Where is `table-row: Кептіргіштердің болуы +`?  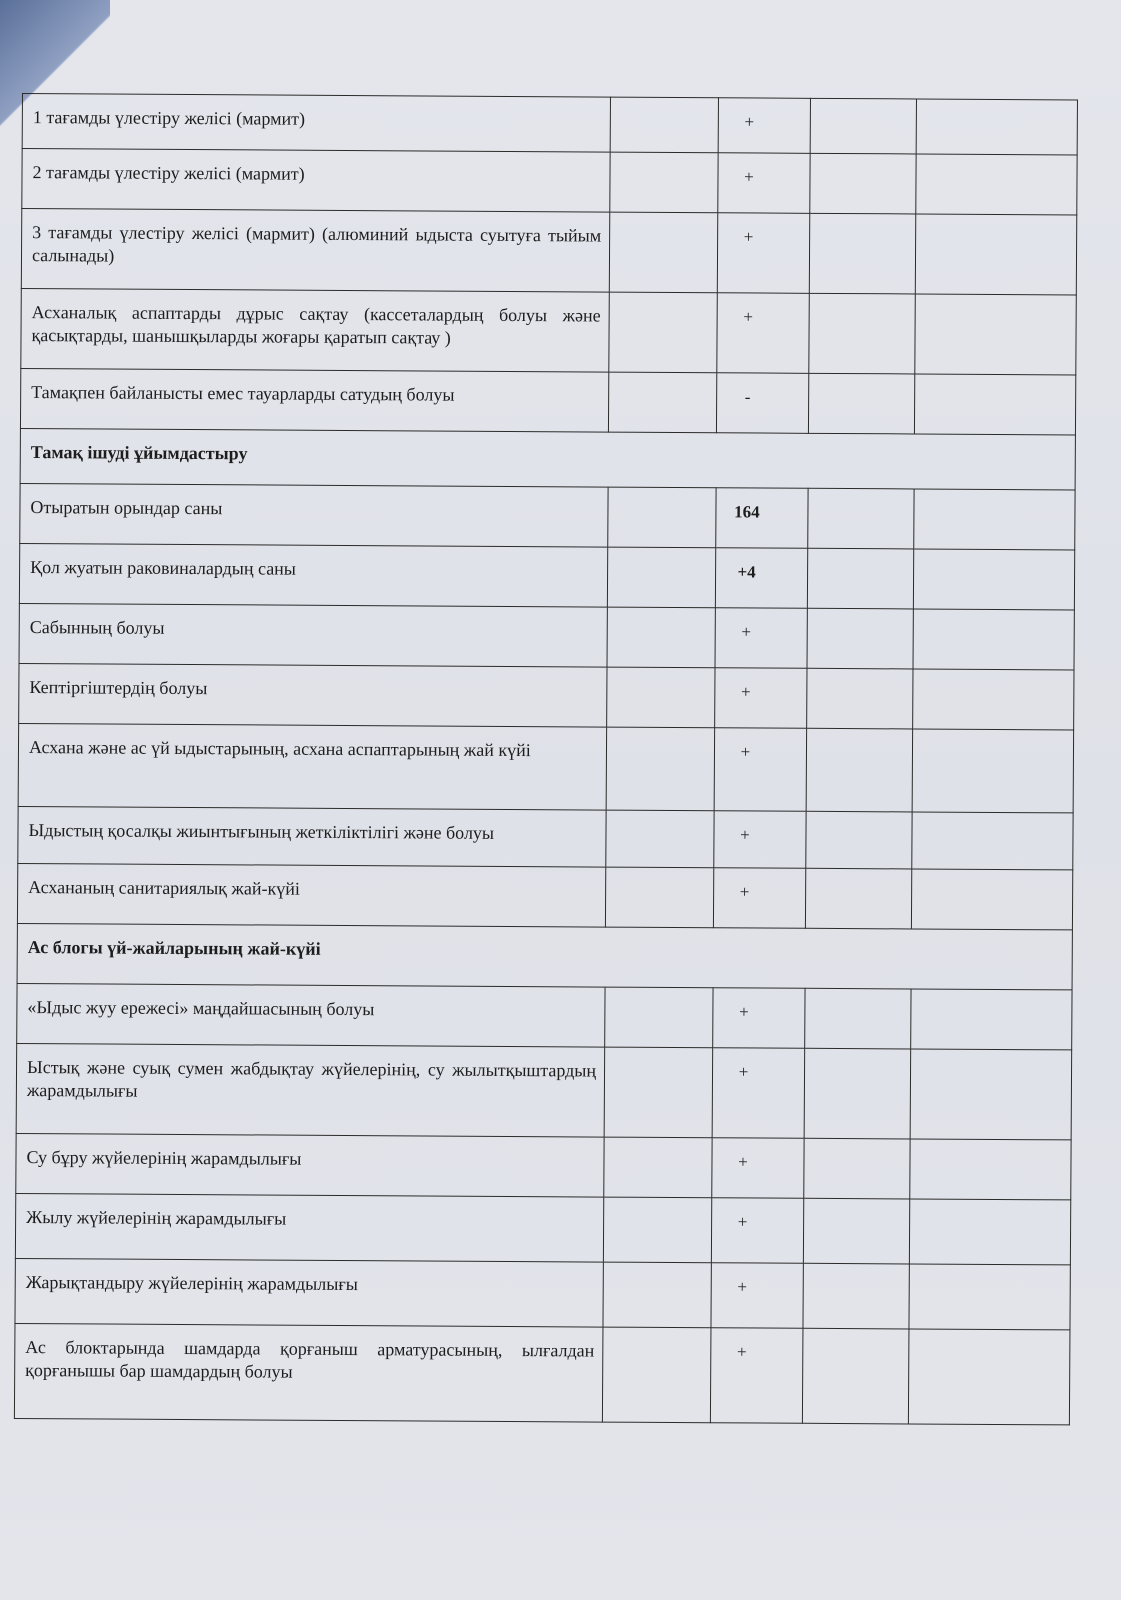
table-row: Кептіргіштердің болуы + is located at coordinates (546, 696).